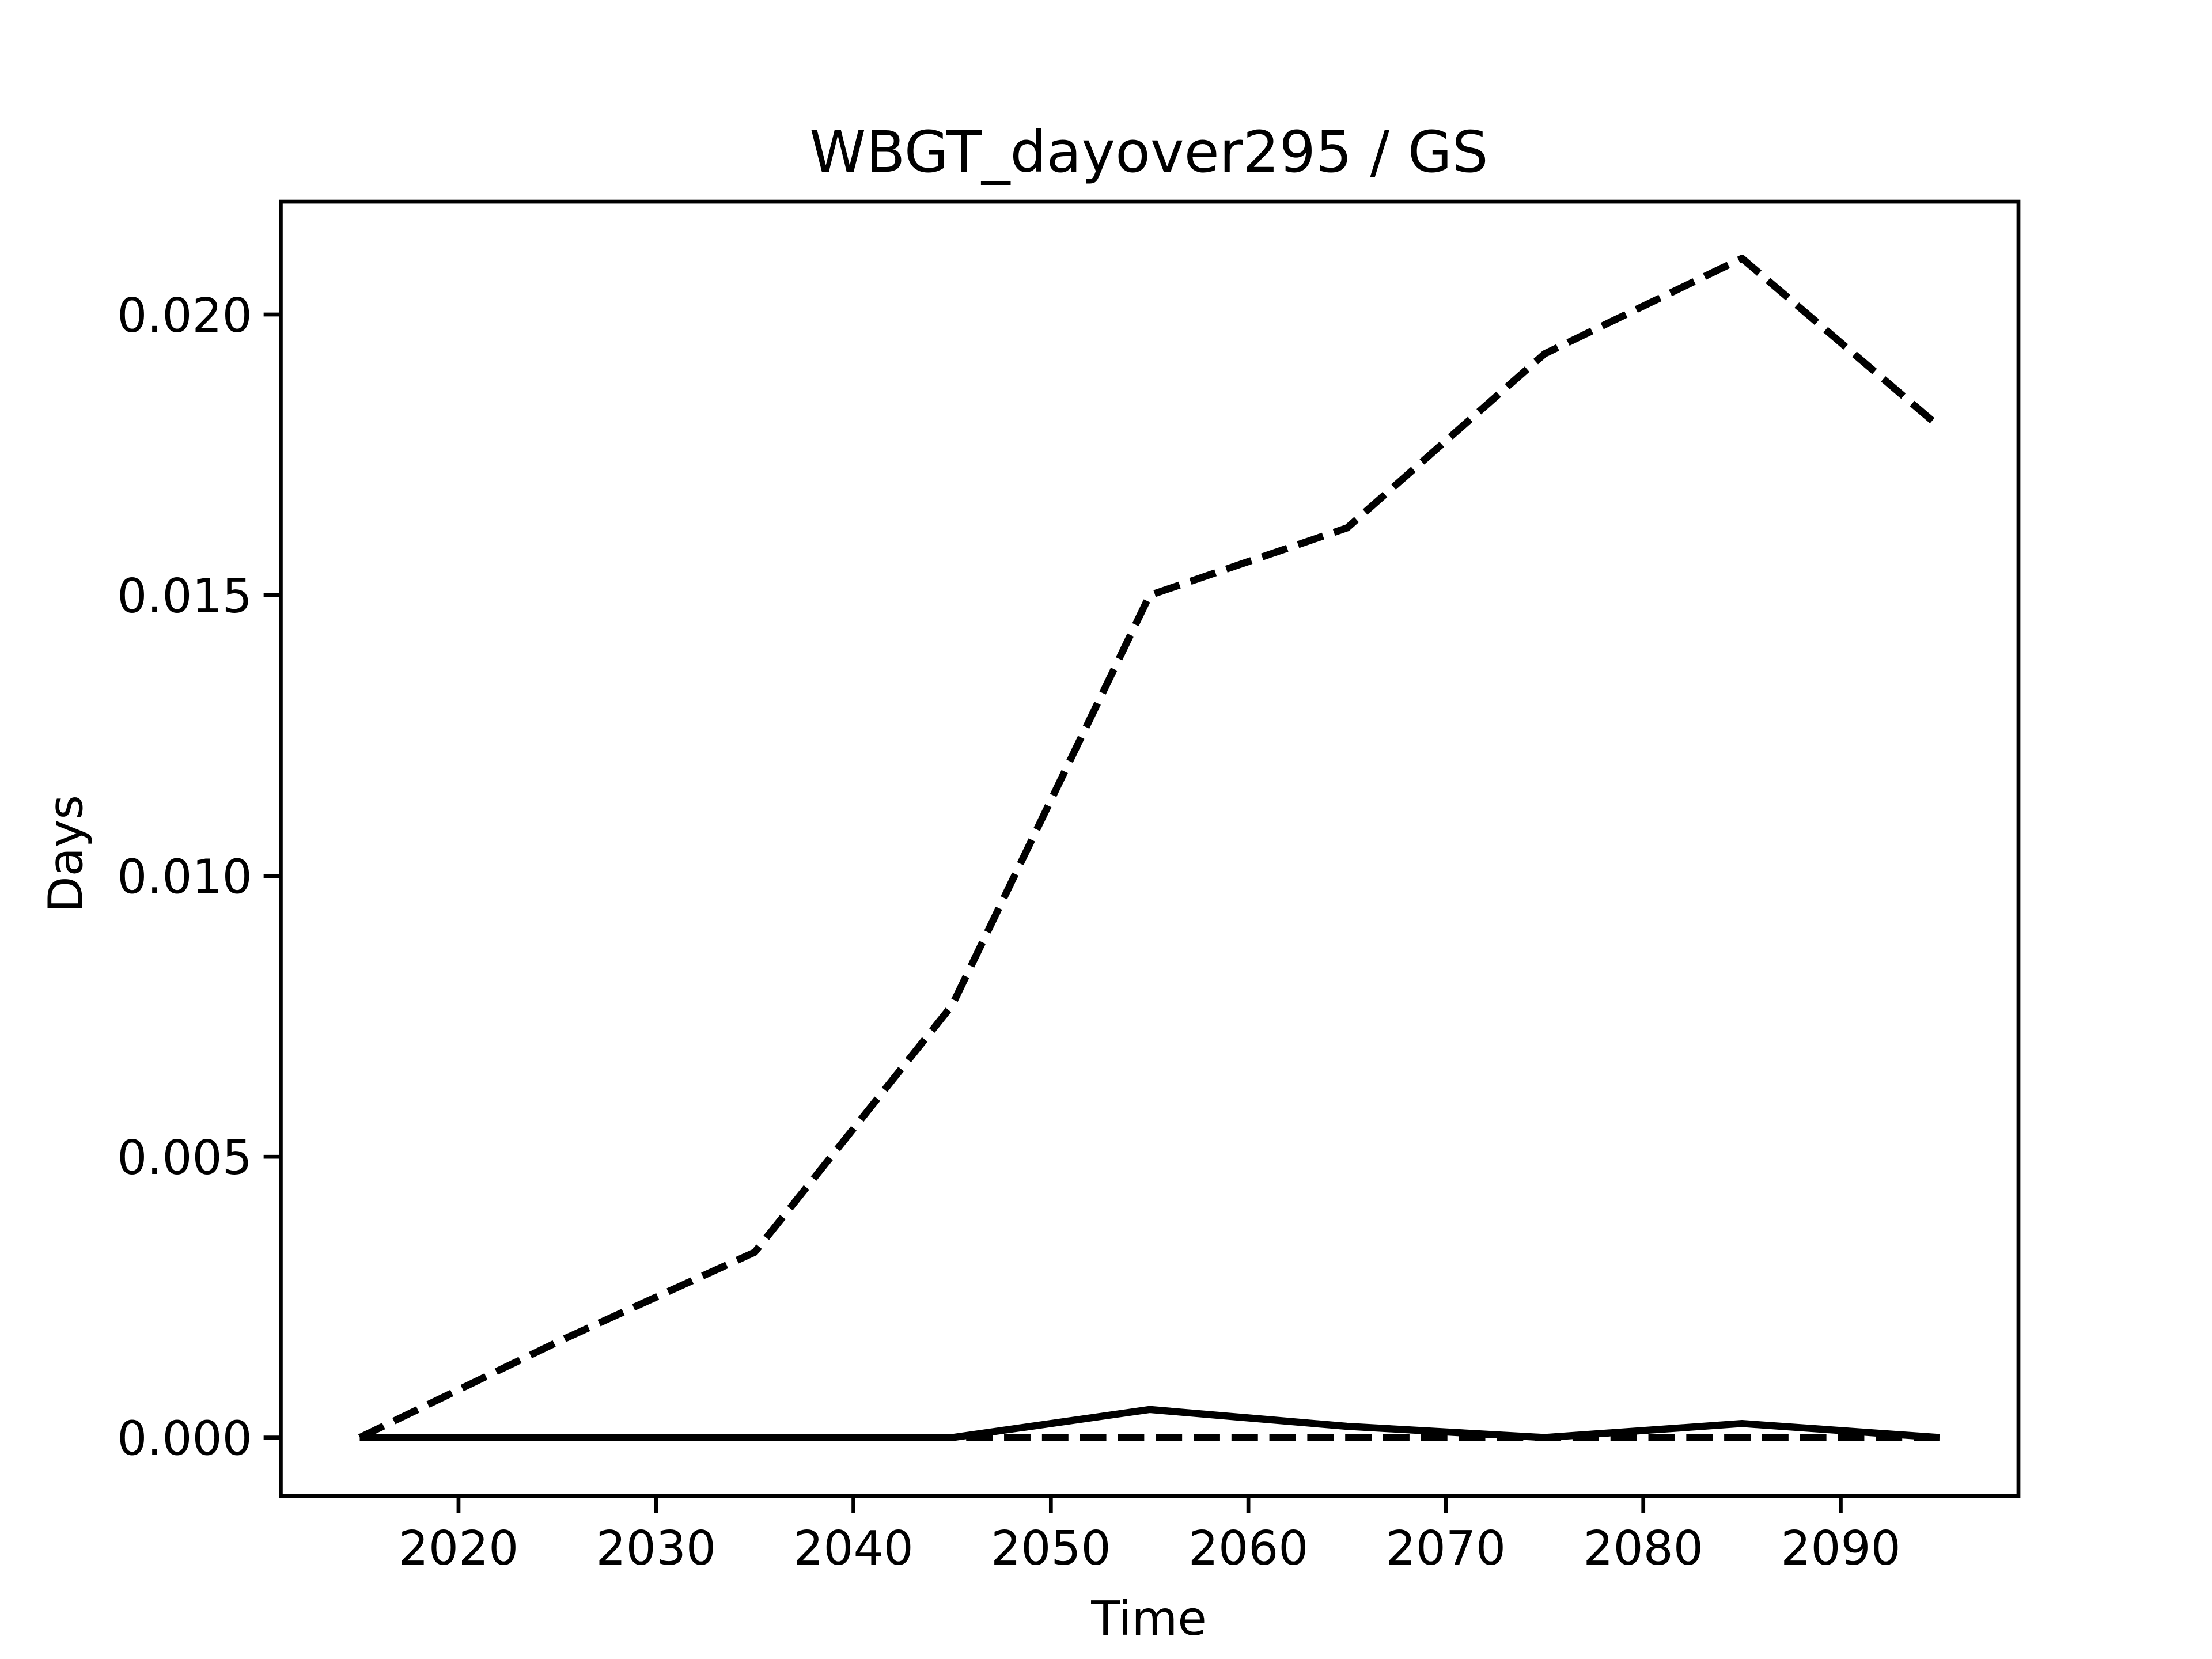 The width and height of the screenshot is (2212, 1659). What do you see at coordinates (1446, 1548) in the screenshot?
I see `x-tick-label: 2070` at bounding box center [1446, 1548].